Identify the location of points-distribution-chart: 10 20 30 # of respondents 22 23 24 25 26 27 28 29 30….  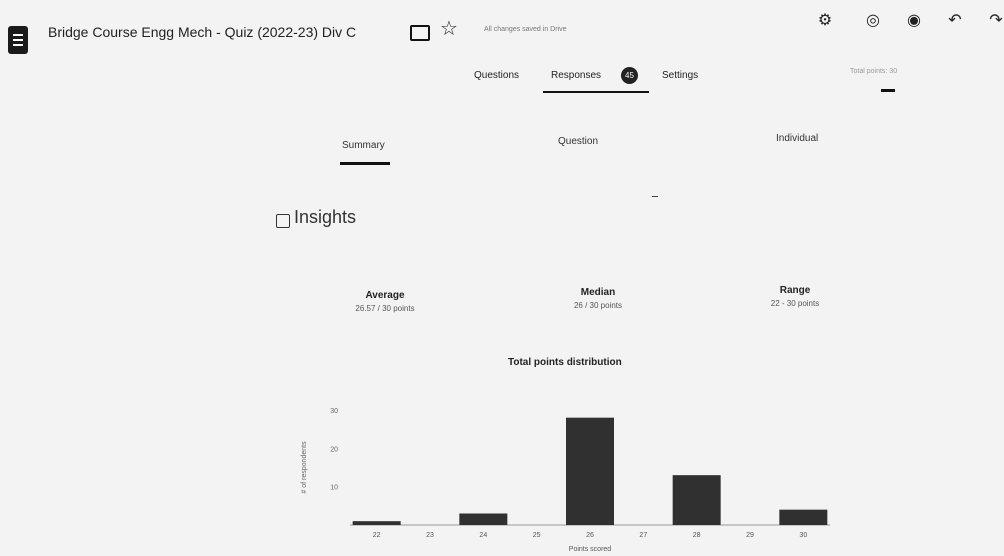
(565, 480).